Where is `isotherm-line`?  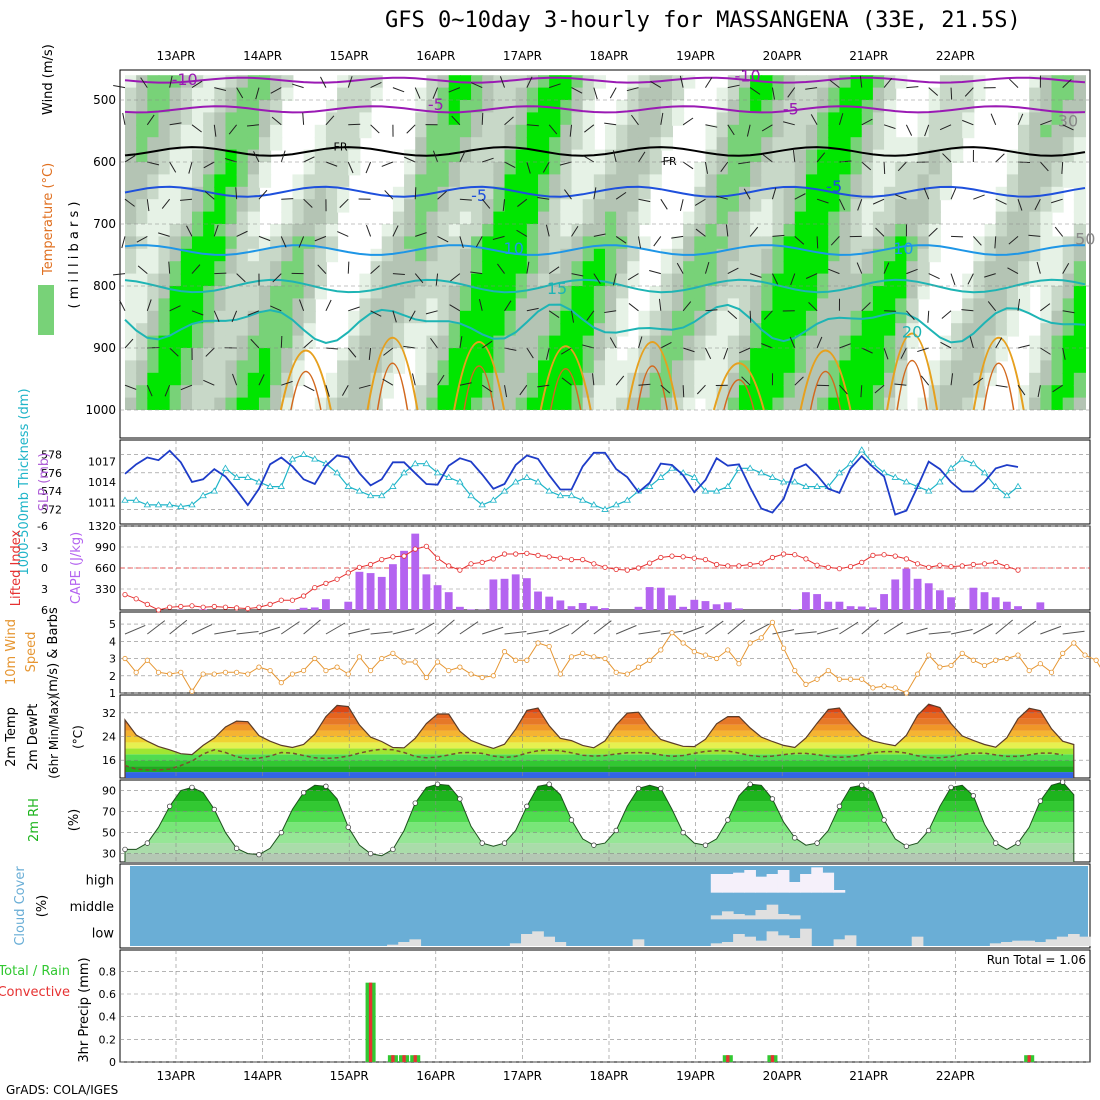
isotherm-line is located at coordinates (605, 151).